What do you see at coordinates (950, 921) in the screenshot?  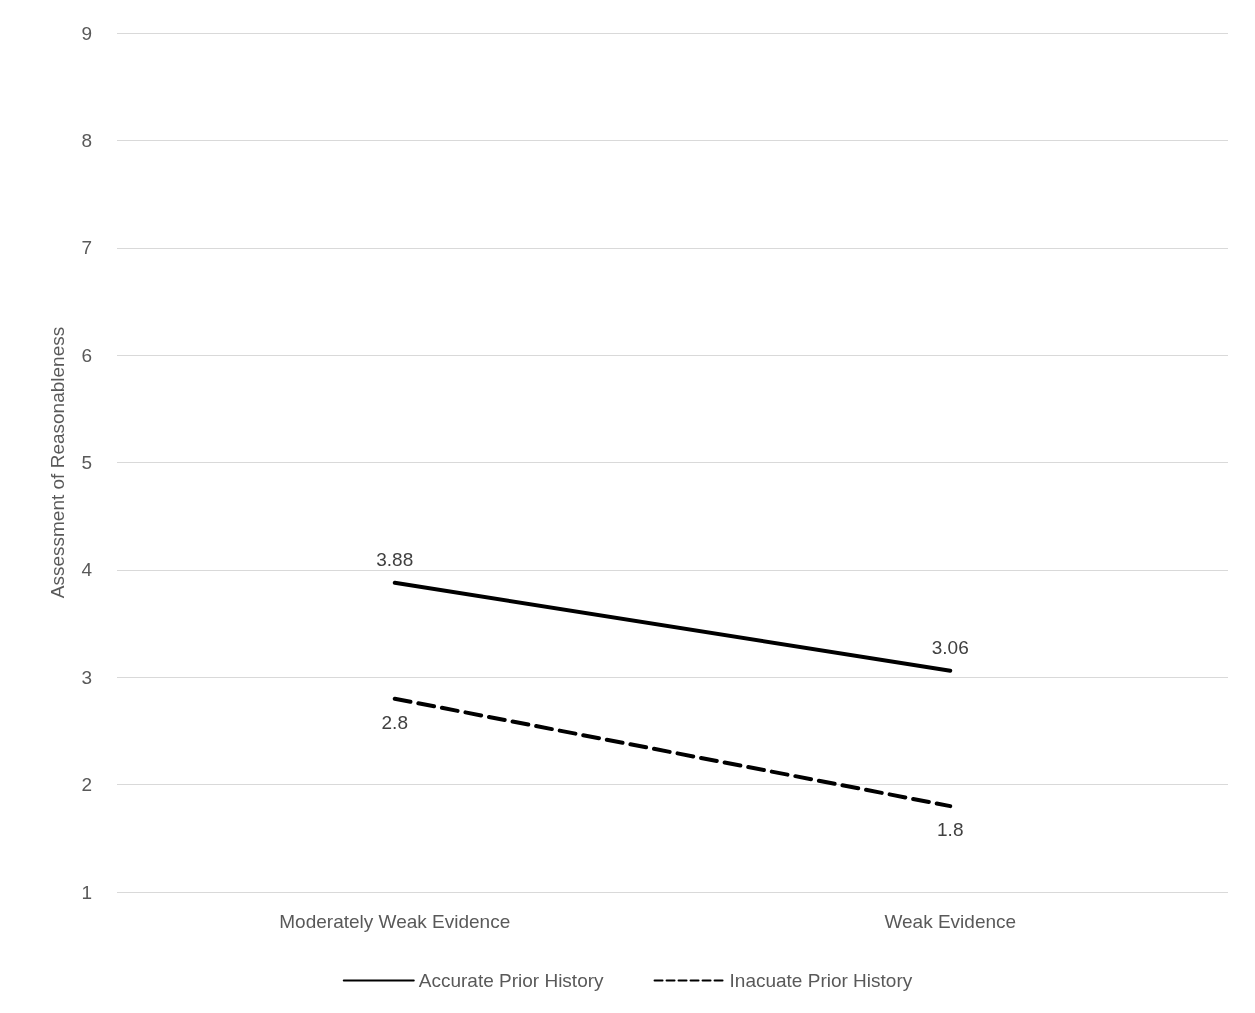 I see `x-tick-label: Weak Evidence` at bounding box center [950, 921].